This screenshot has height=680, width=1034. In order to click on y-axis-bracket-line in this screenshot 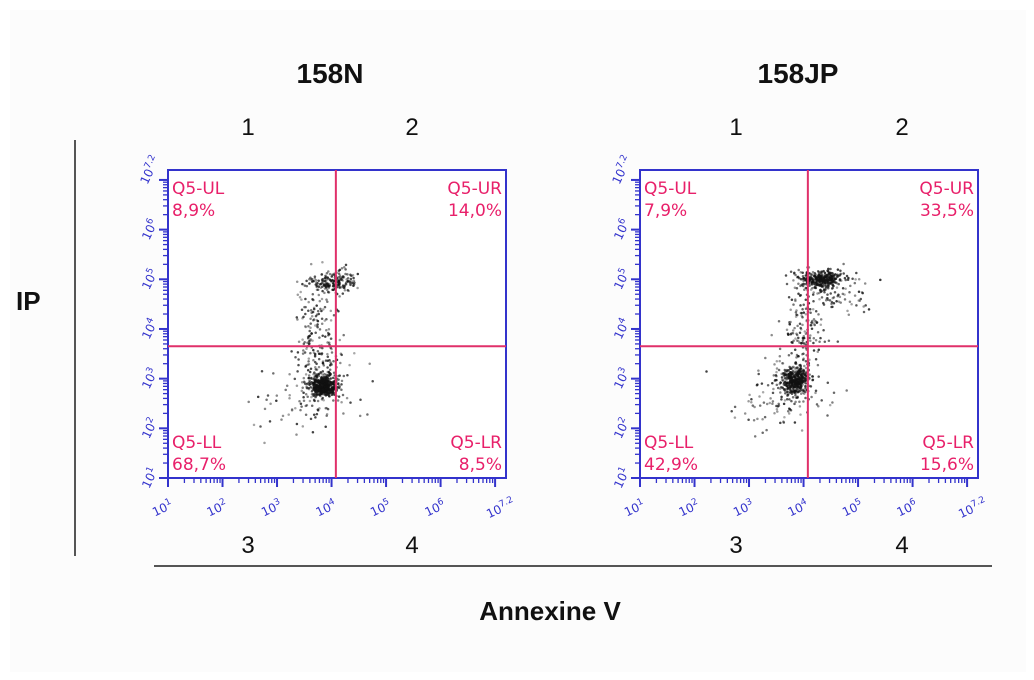, I will do `click(75, 348)`.